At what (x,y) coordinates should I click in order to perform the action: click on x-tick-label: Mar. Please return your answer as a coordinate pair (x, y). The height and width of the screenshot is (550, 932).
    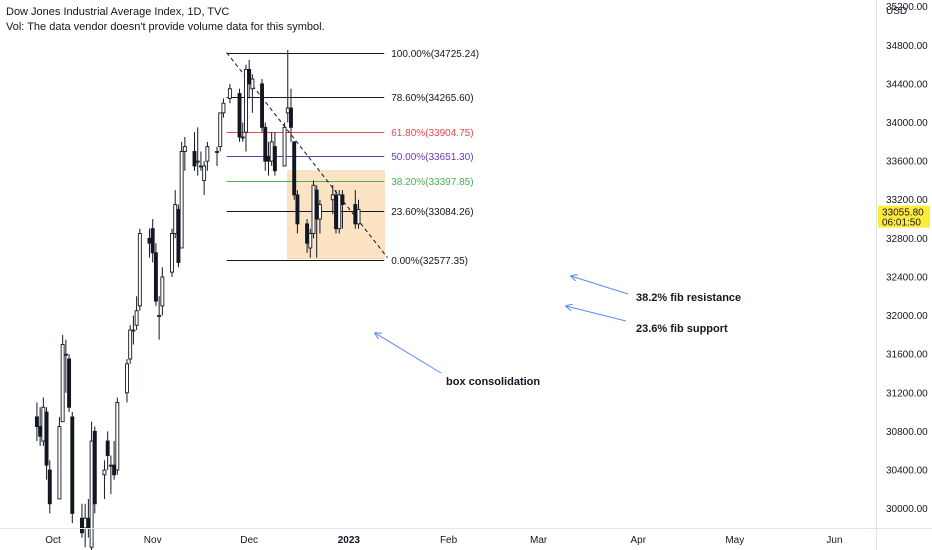
    Looking at the image, I should click on (539, 540).